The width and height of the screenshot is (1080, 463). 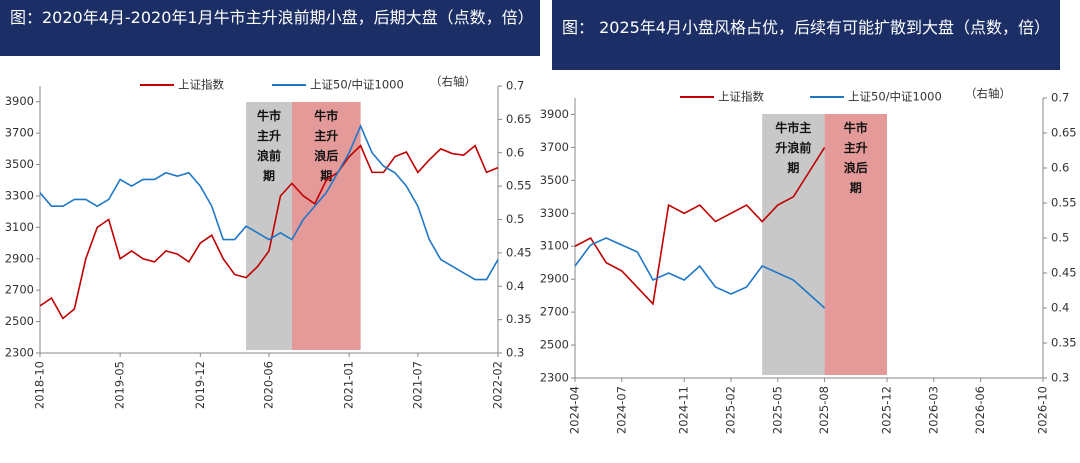 What do you see at coordinates (498, 385) in the screenshot?
I see `x-tick-label: 2022-02` at bounding box center [498, 385].